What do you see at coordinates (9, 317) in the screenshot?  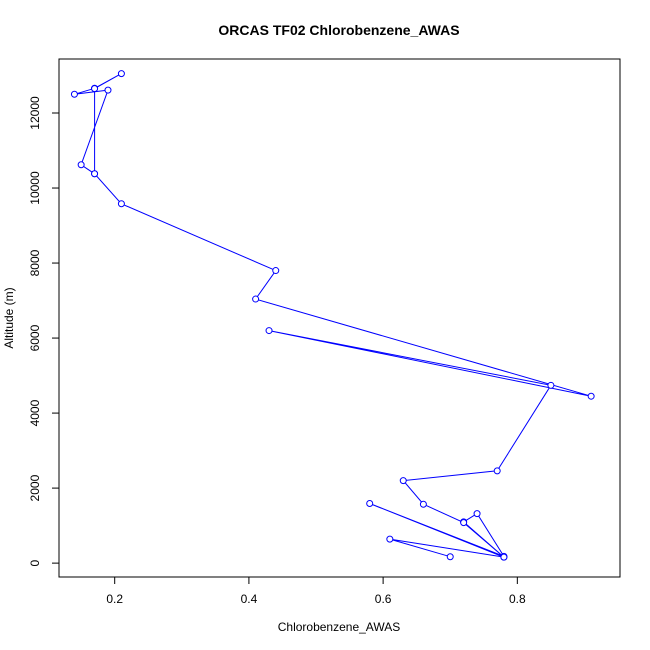 I see `y-axis-label: Altitude (m)` at bounding box center [9, 317].